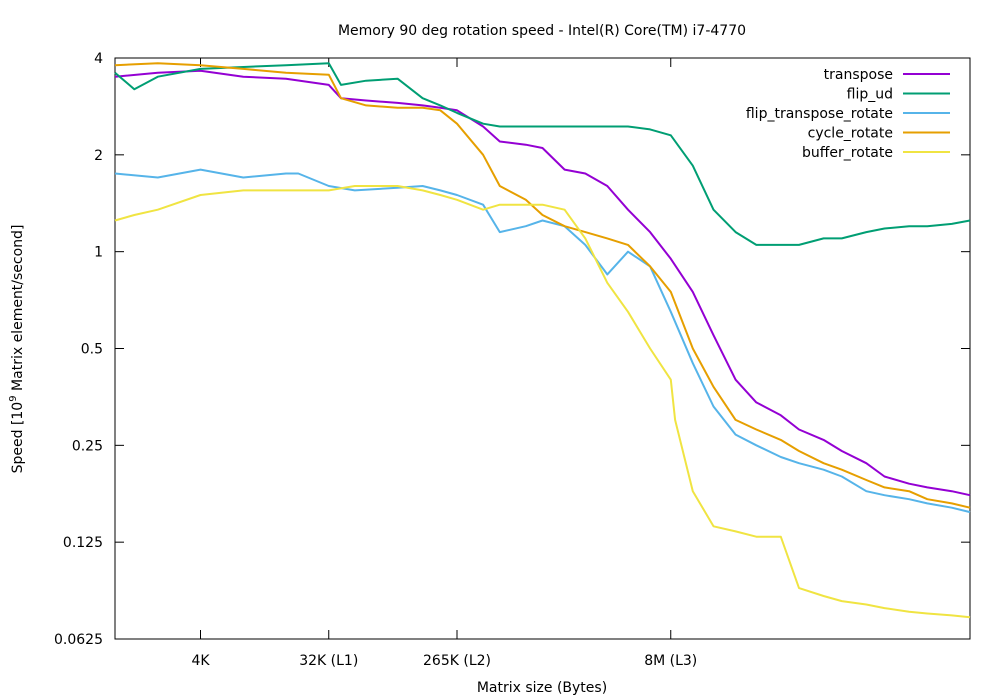 Image resolution: width=1000 pixels, height=700 pixels. What do you see at coordinates (328, 661) in the screenshot?
I see `x-tick-label: 32K (L1)` at bounding box center [328, 661].